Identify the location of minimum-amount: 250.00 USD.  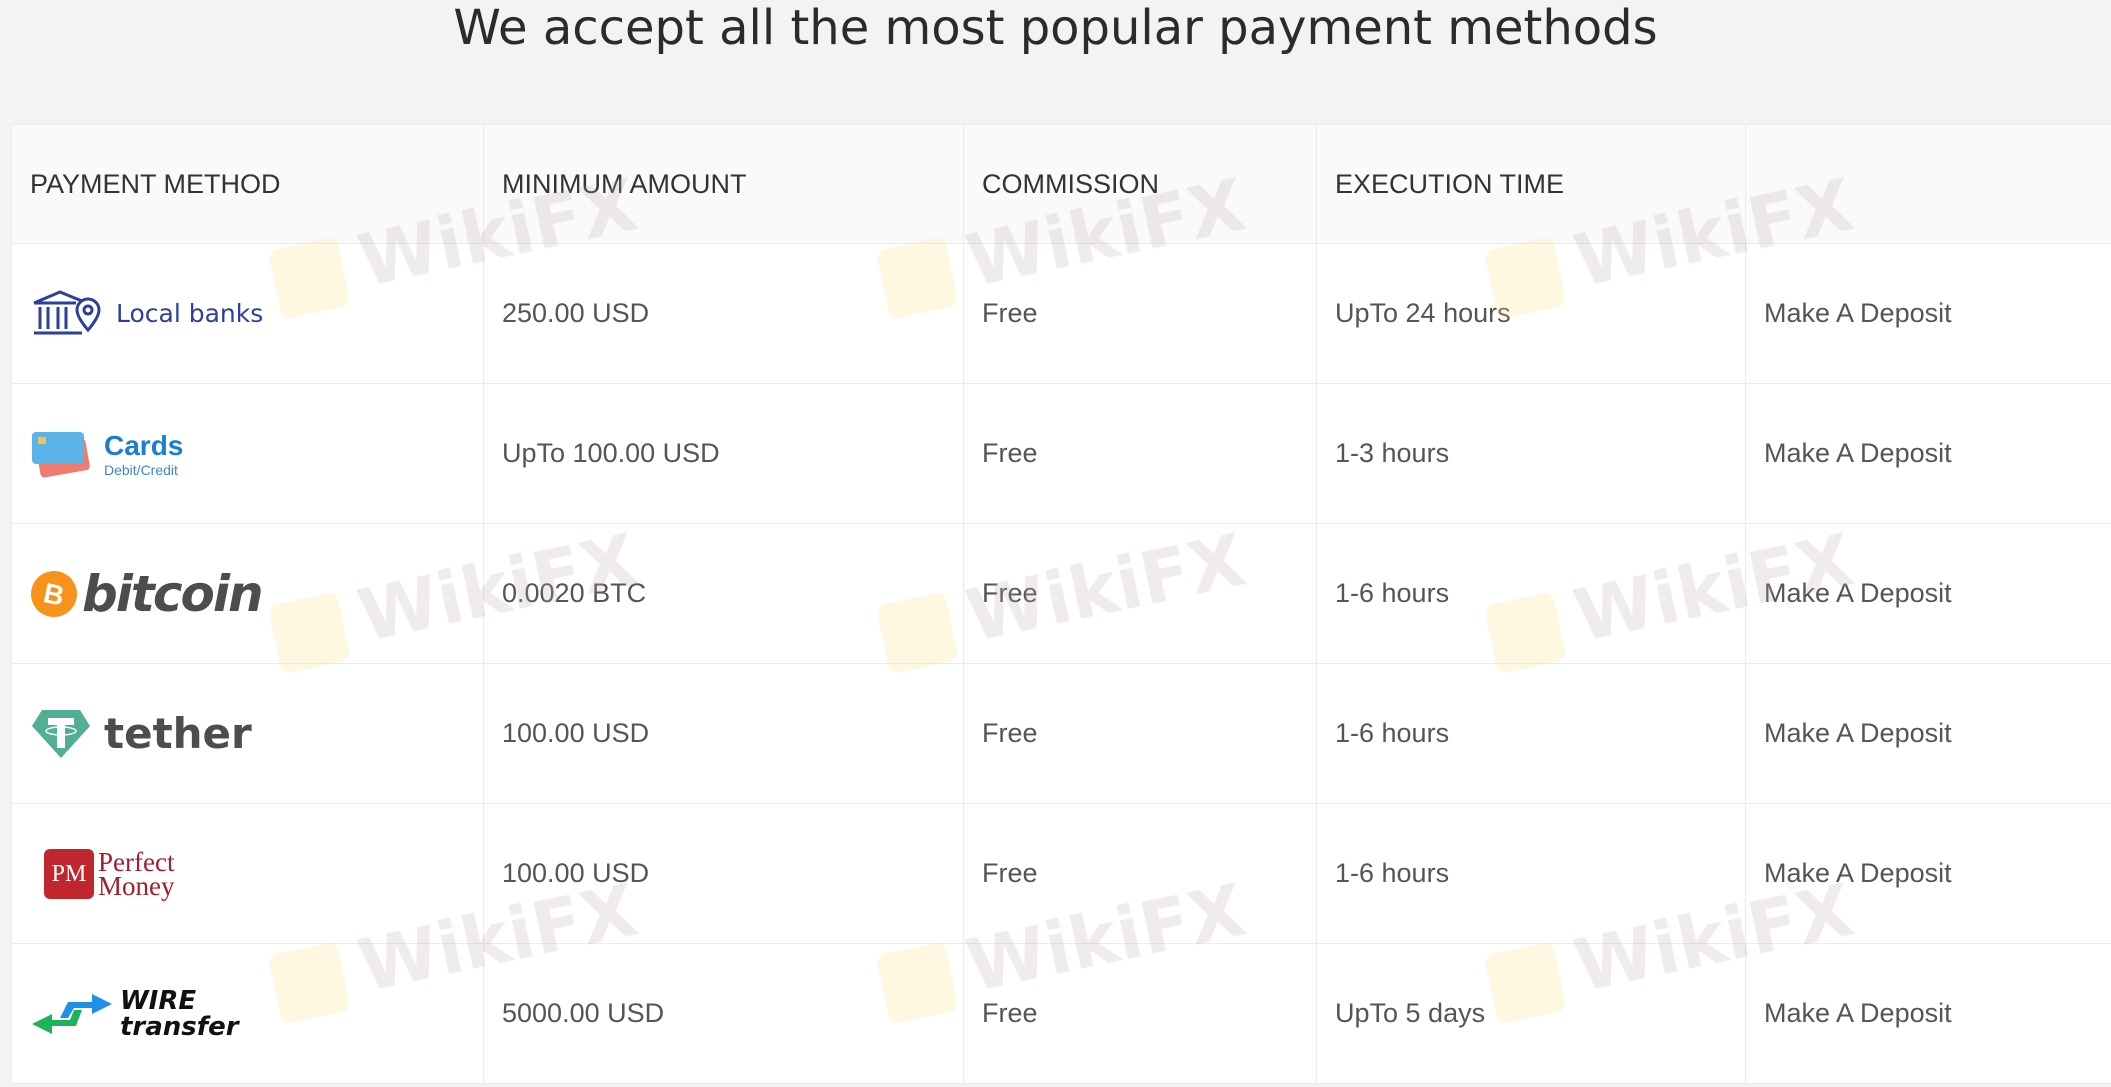
(723, 313).